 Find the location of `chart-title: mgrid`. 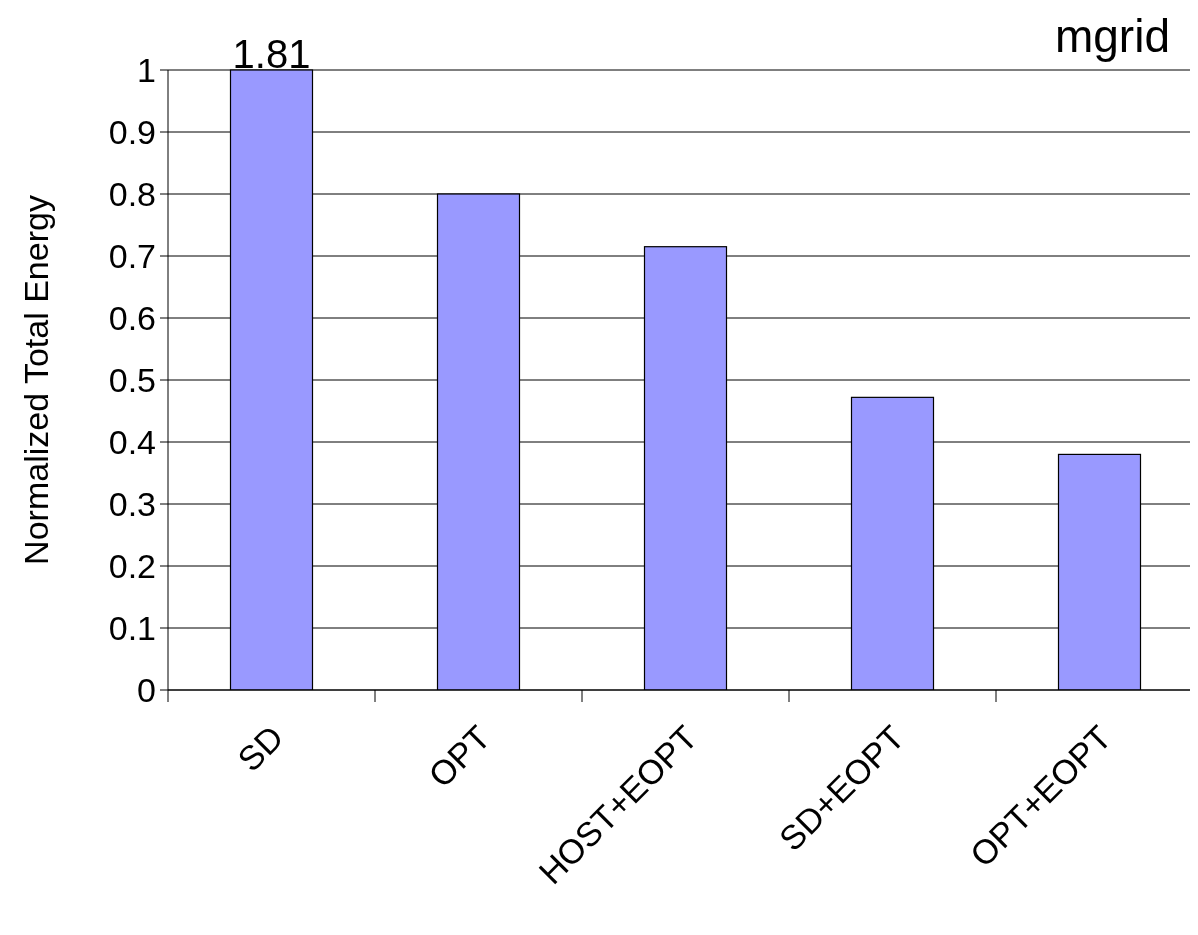

chart-title: mgrid is located at coordinates (1112, 36).